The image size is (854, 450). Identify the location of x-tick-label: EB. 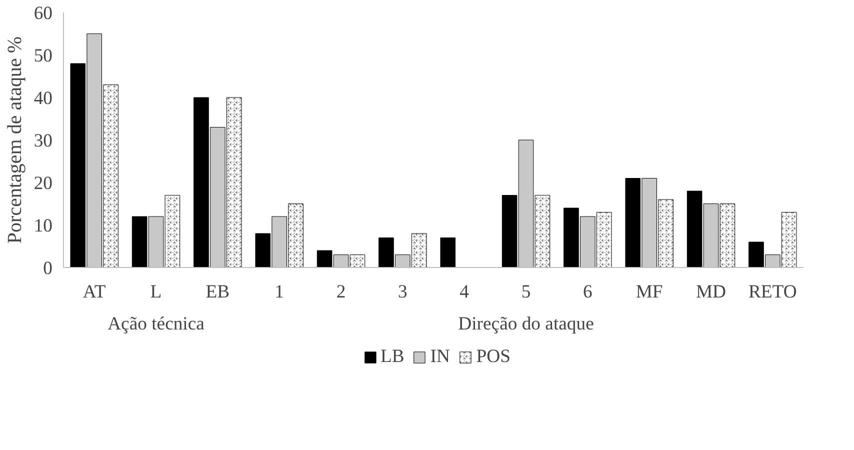
(218, 292).